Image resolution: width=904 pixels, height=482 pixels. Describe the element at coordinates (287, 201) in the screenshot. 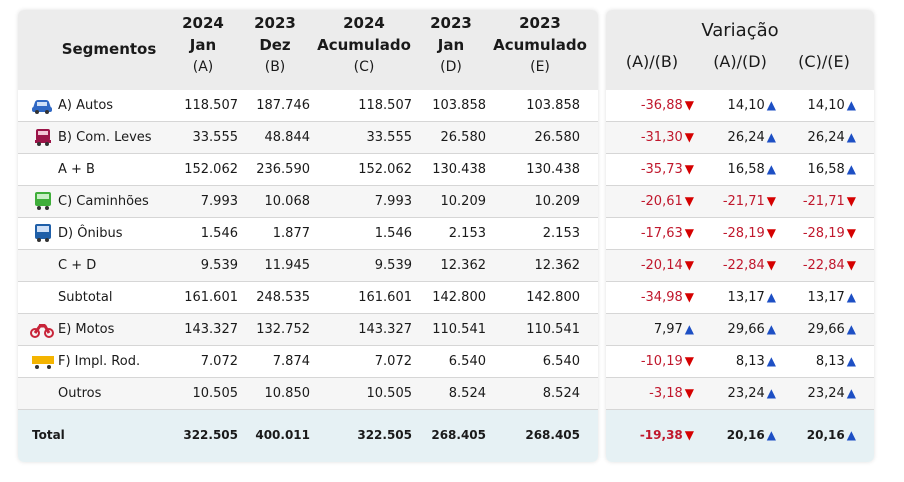

I see `value-b: 10.068` at that location.